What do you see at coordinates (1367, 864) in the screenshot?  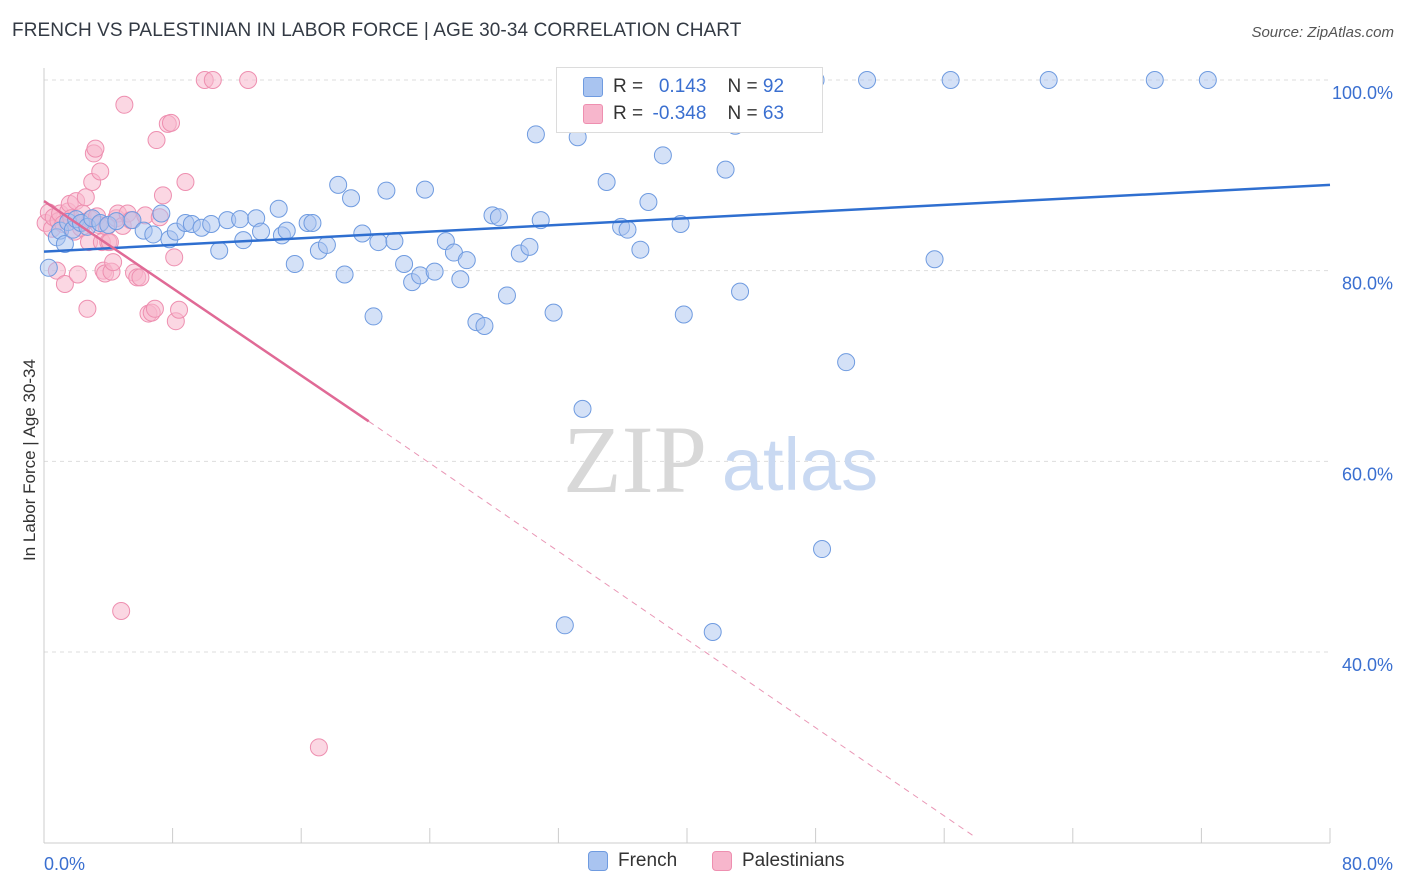 I see `x-tick-label-max: 80.0%` at bounding box center [1367, 864].